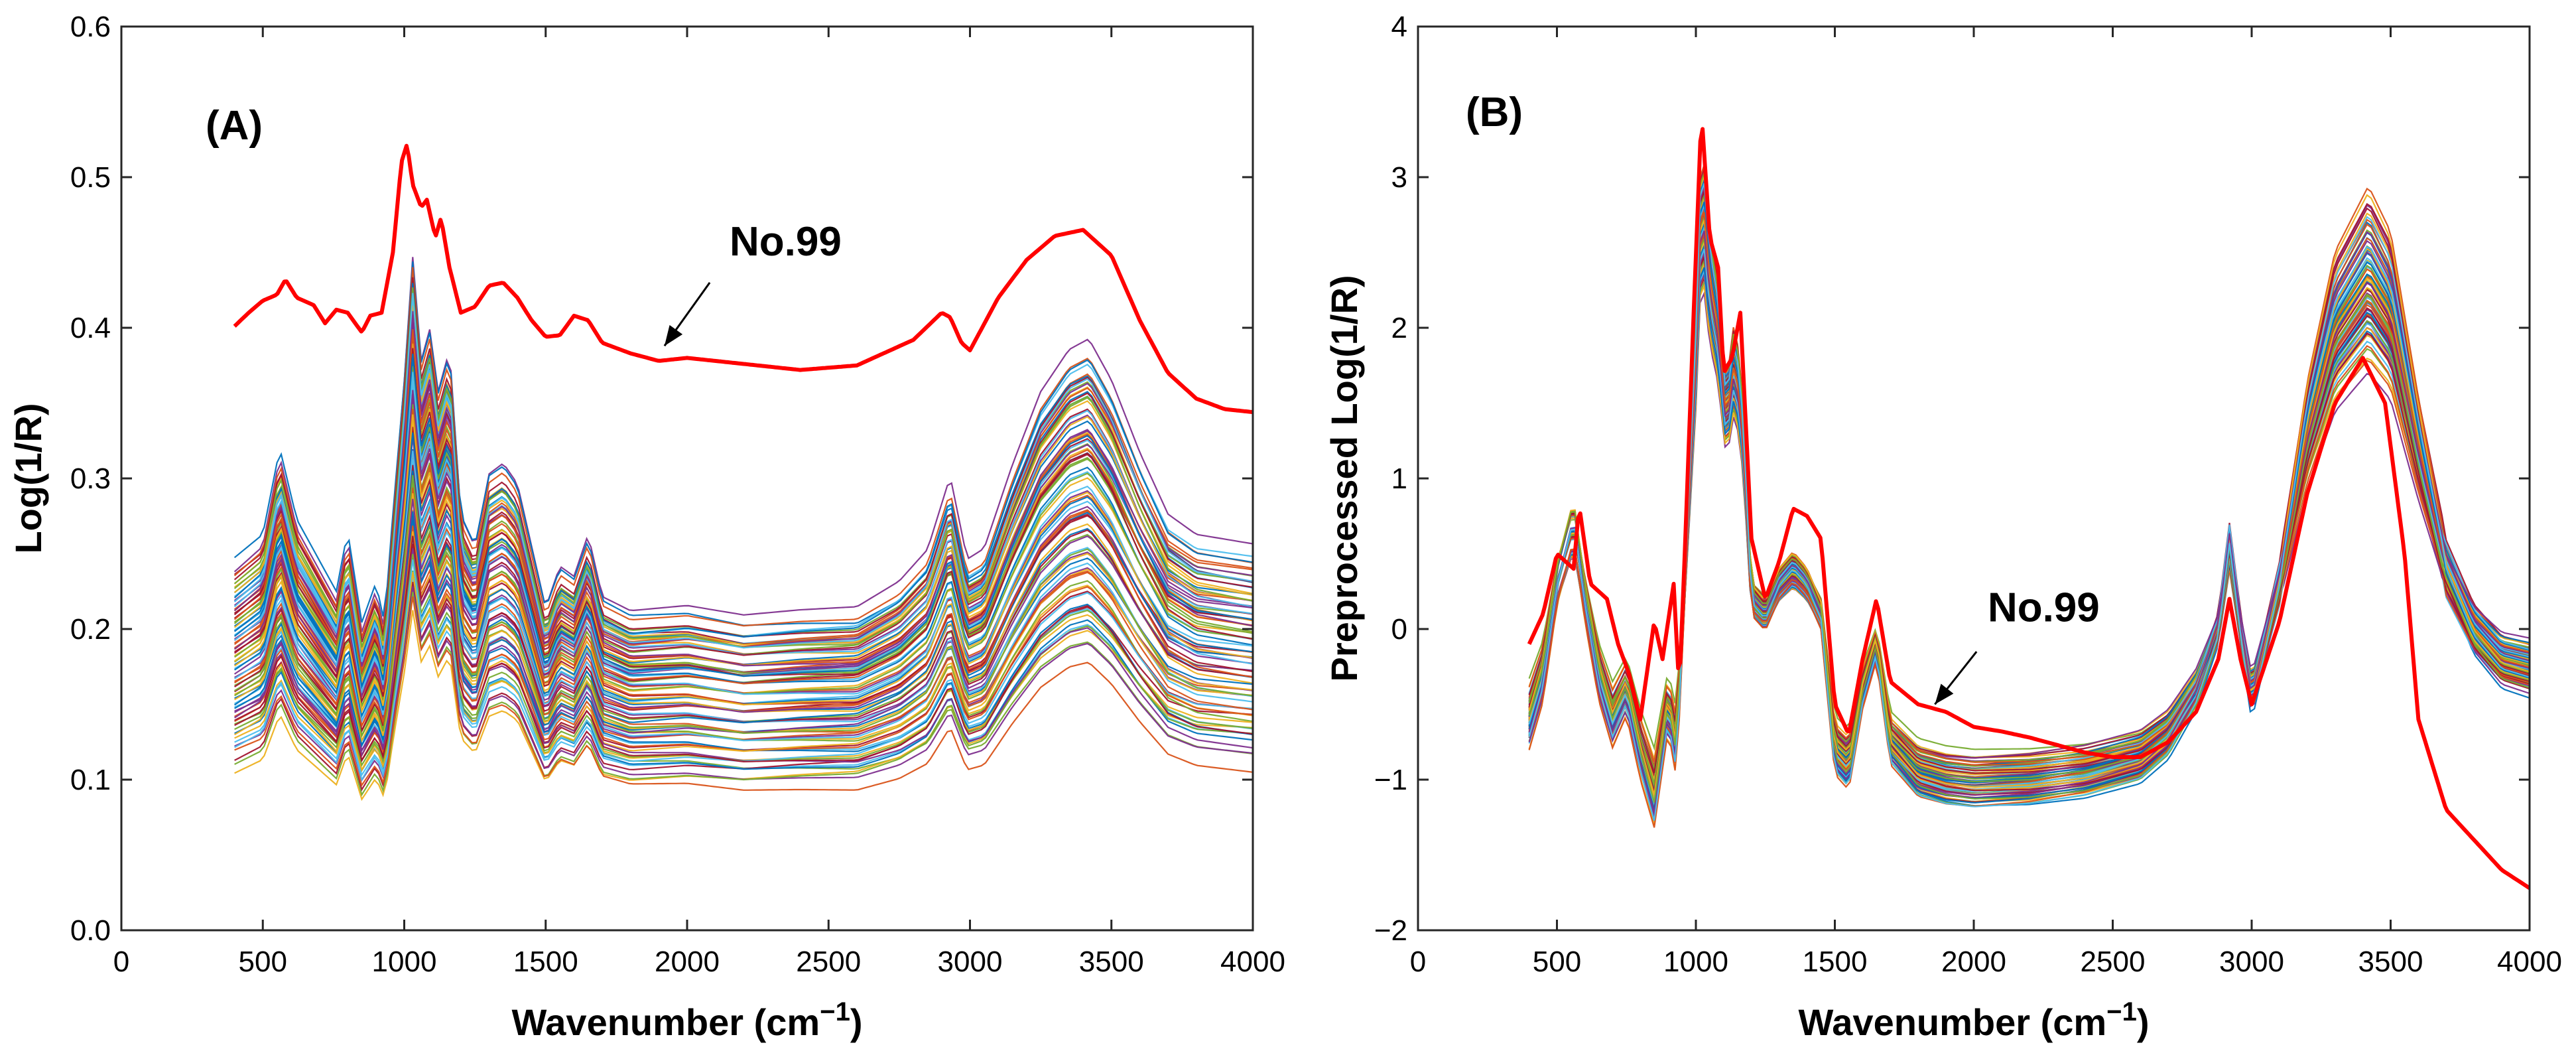  Describe the element at coordinates (1391, 931) in the screenshot. I see `y-tick-label: −2` at that location.